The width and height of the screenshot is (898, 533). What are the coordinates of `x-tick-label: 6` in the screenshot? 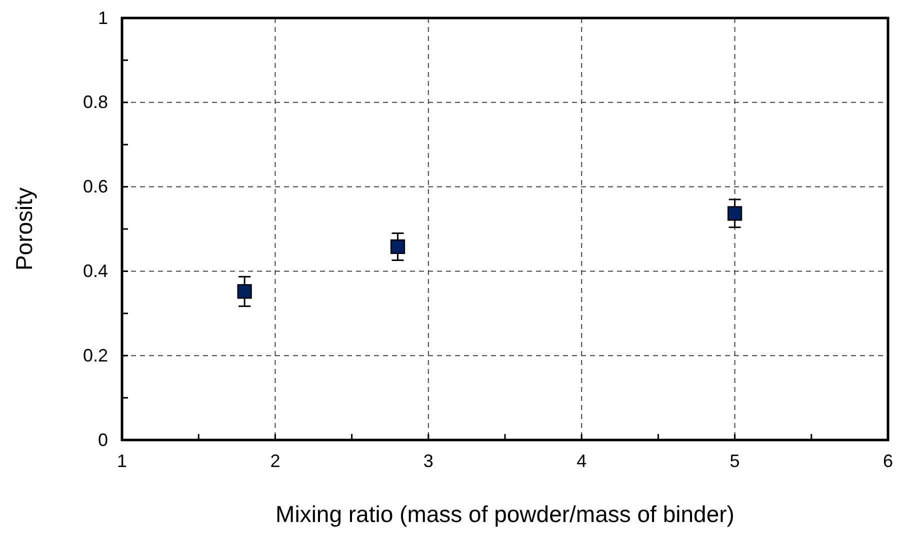 It's located at (888, 460).